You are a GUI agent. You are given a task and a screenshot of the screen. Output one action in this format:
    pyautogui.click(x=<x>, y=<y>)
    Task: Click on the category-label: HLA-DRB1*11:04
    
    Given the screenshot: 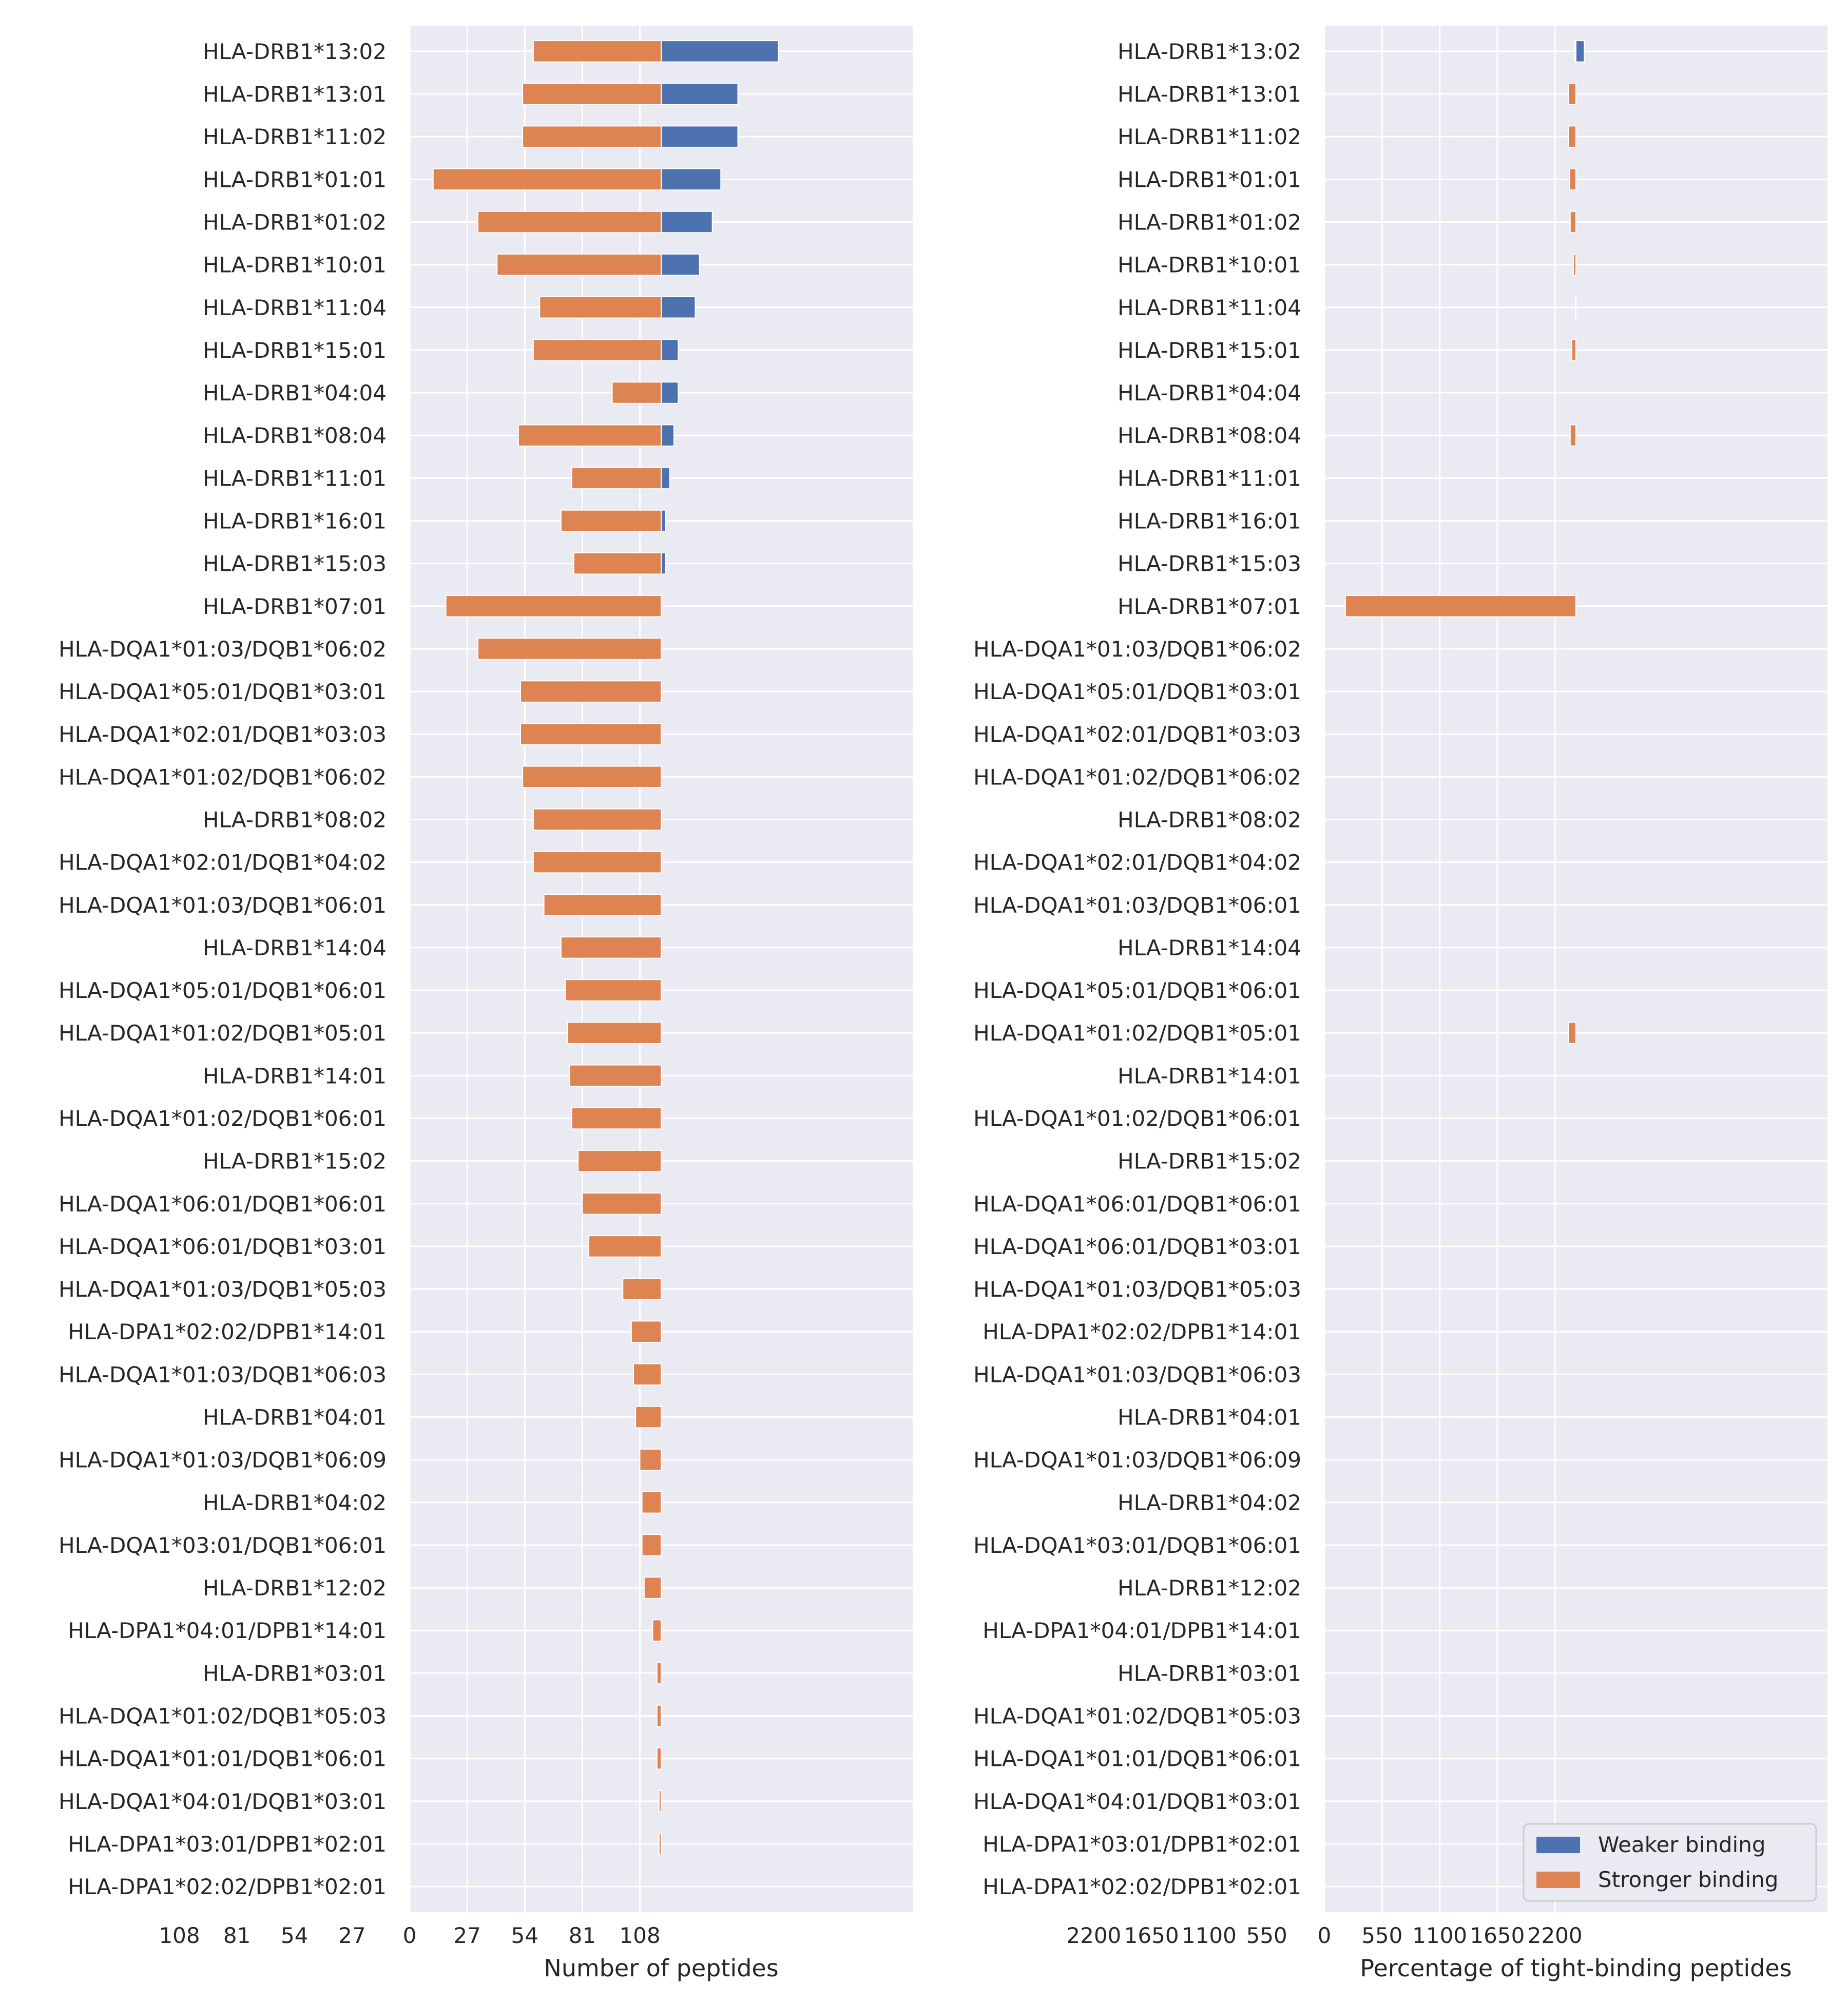 What is the action you would take?
    pyautogui.click(x=1209, y=307)
    